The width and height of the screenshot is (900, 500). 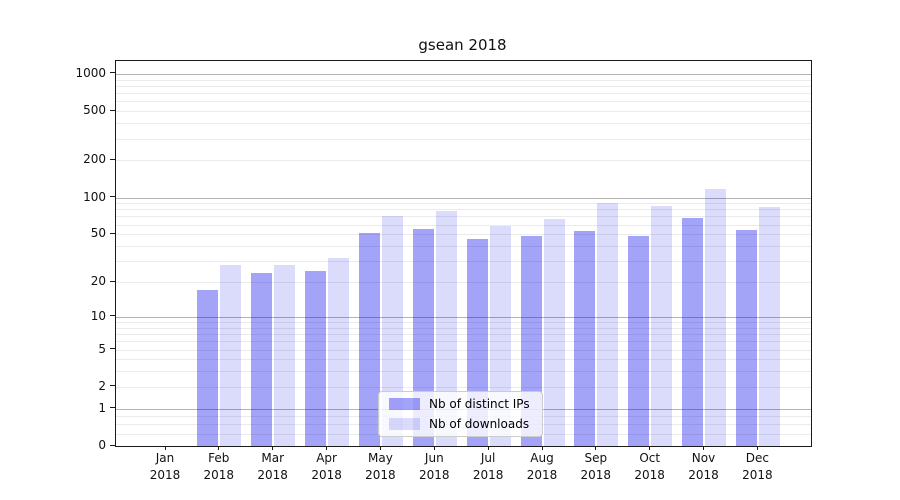 I want to click on x-tick-label: Apr 2018, so click(x=327, y=467).